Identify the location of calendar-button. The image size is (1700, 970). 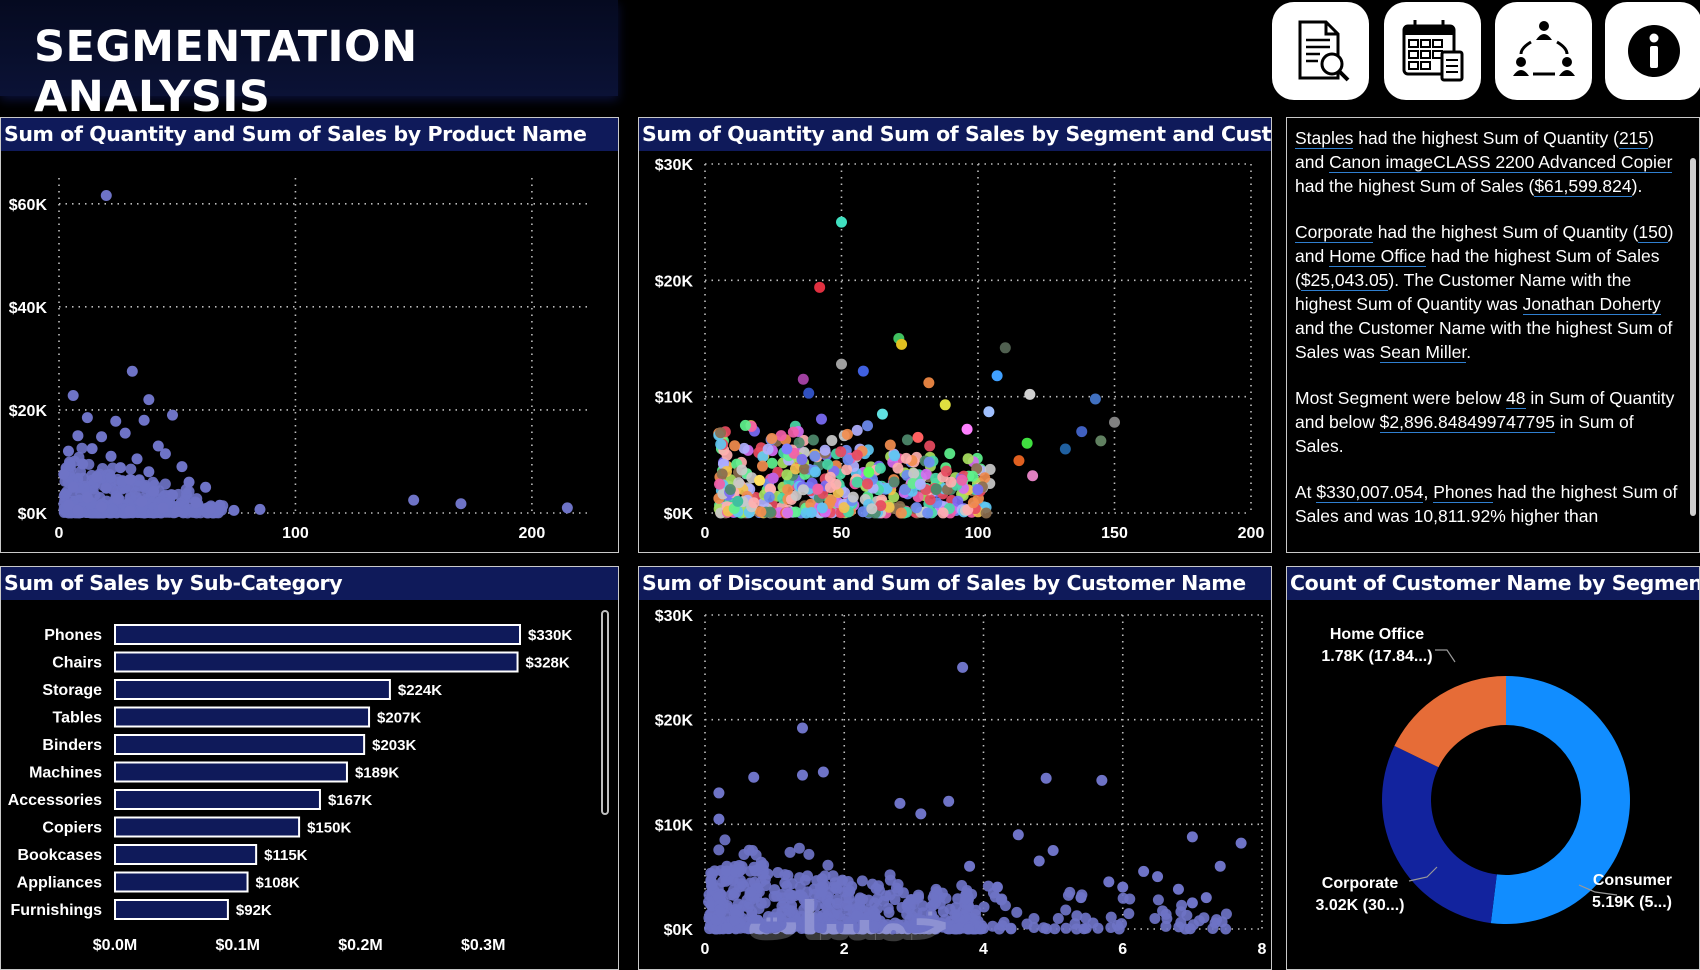
(1432, 51).